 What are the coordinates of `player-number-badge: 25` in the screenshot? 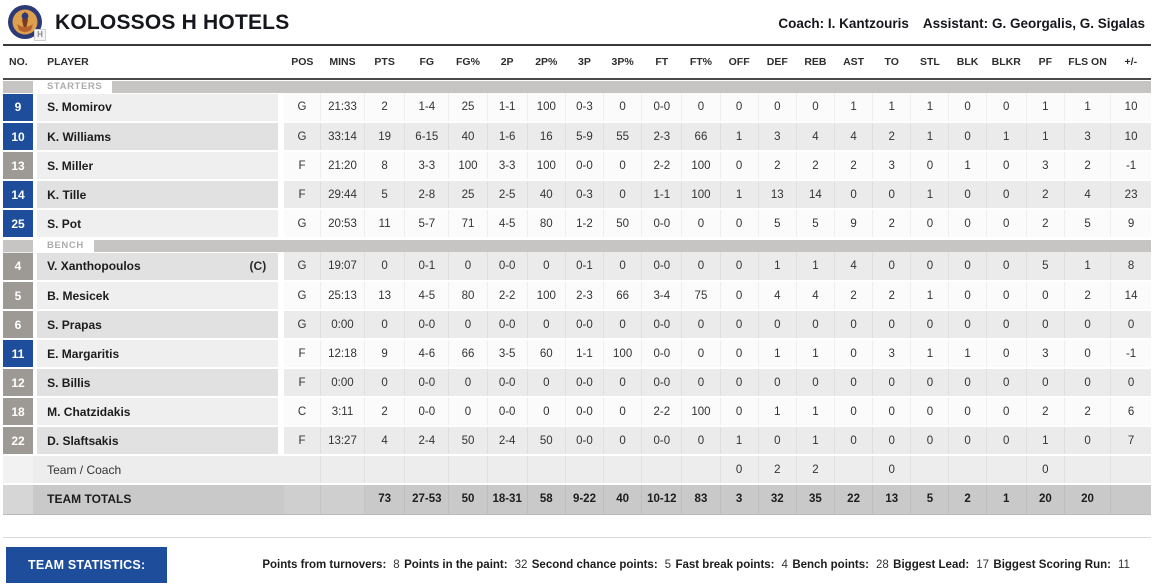 It's located at (18, 223).